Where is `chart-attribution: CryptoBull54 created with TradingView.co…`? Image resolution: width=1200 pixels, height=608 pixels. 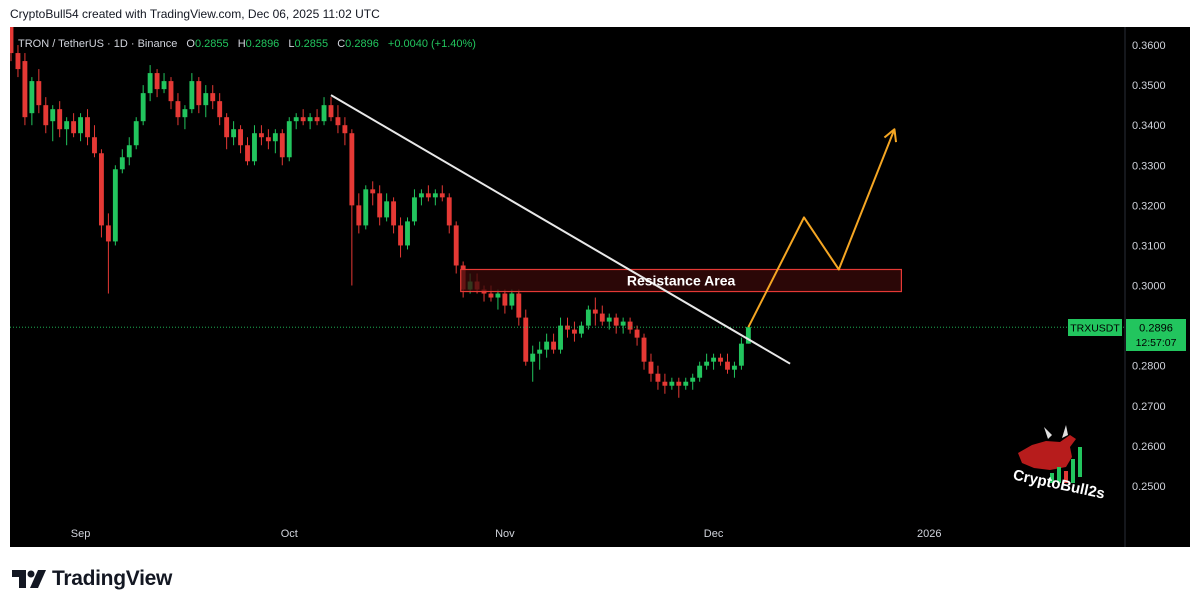 chart-attribution: CryptoBull54 created with TradingView.co… is located at coordinates (195, 14).